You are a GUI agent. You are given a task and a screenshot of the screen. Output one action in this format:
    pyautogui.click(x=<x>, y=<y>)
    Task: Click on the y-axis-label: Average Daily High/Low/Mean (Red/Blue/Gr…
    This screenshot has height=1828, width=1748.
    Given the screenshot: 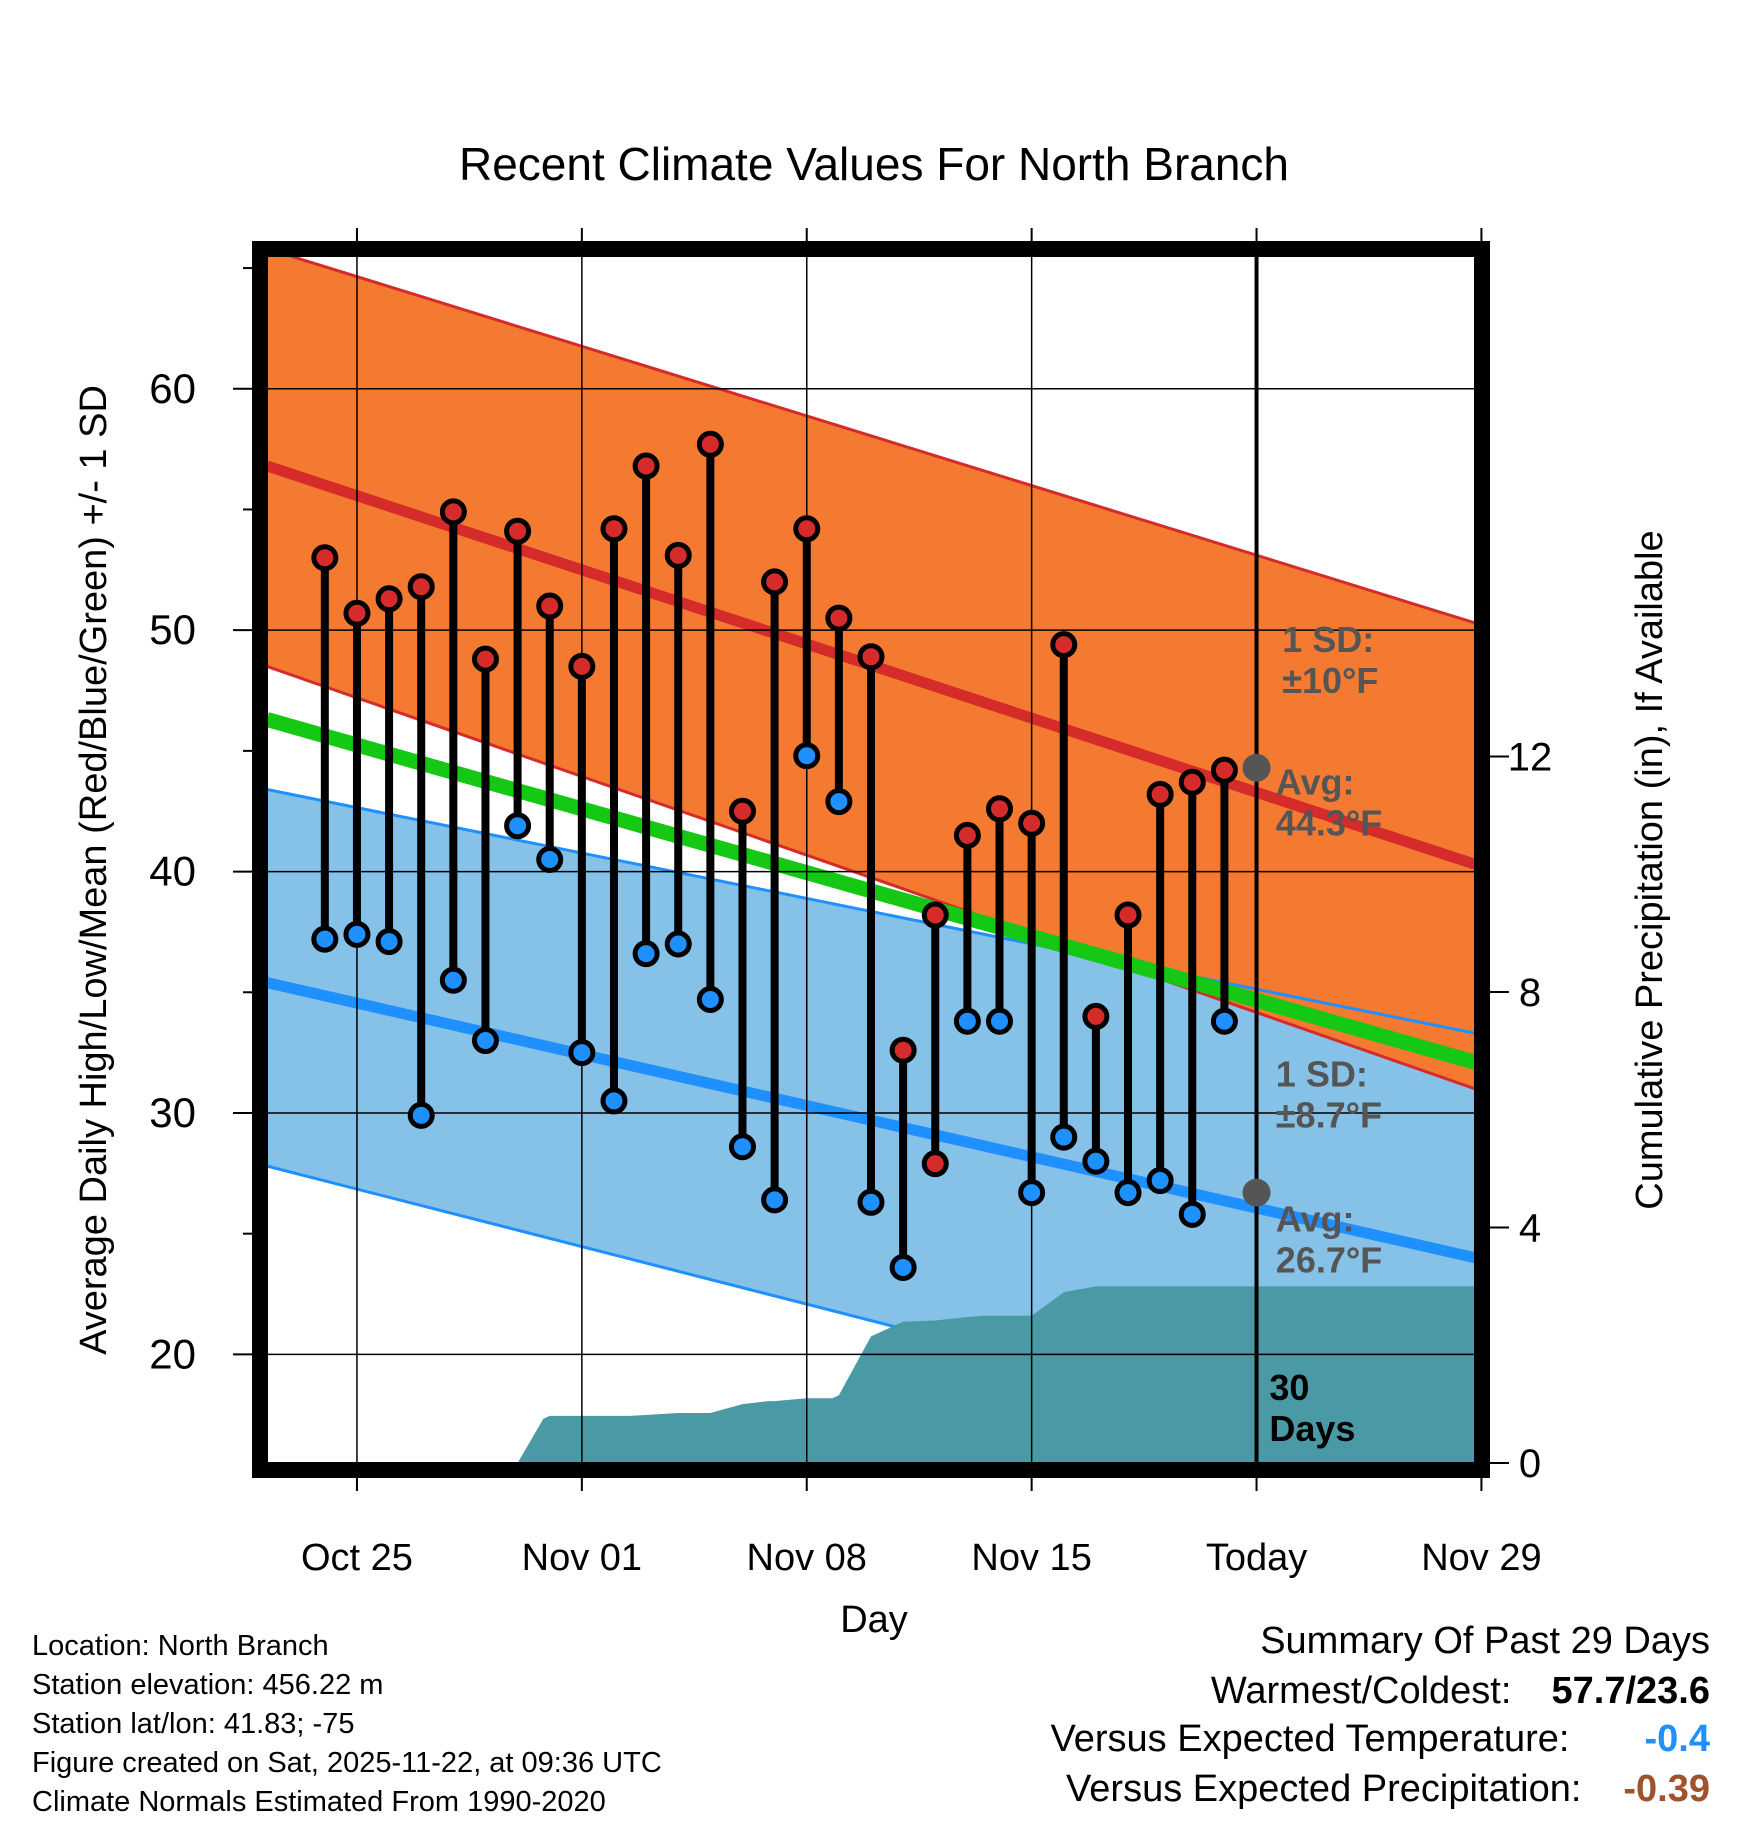 What is the action you would take?
    pyautogui.click(x=94, y=870)
    